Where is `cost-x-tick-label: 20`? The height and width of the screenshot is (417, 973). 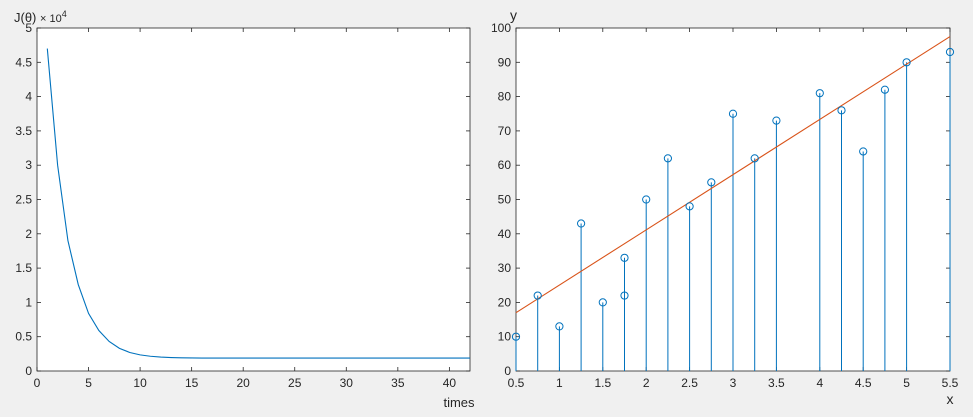 cost-x-tick-label: 20 is located at coordinates (244, 383).